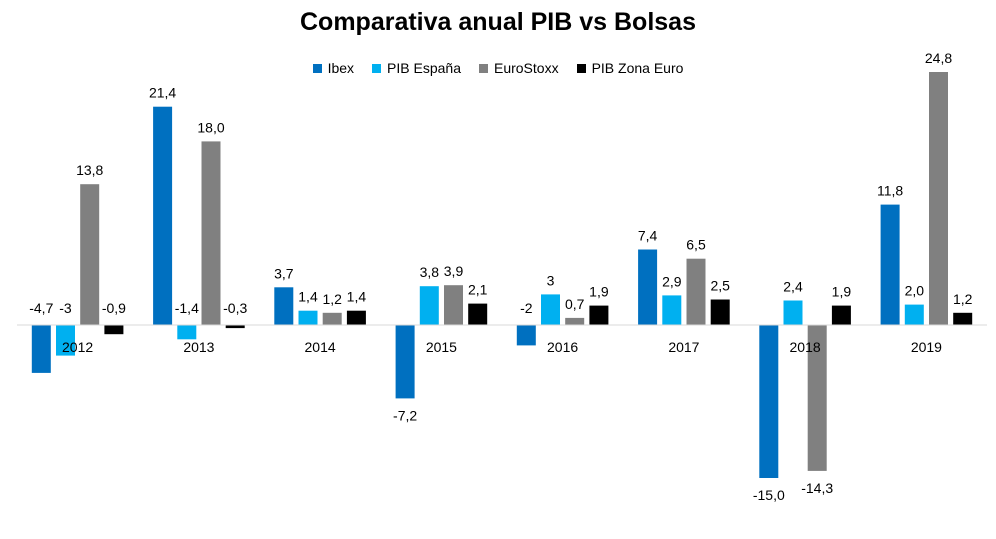 The image size is (996, 539). I want to click on data-label-pib-zona-euro-2018: 1,9, so click(842, 292).